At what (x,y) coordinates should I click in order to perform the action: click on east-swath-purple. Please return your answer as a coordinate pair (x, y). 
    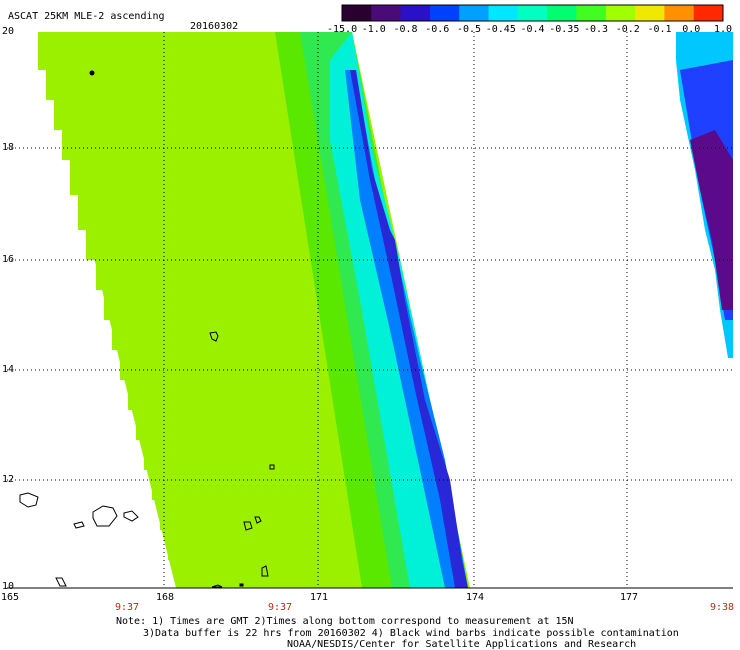
    Looking at the image, I should click on (711, 220).